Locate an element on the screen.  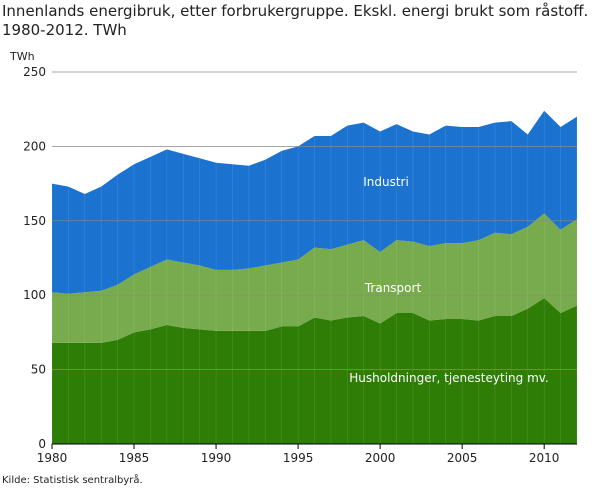
series-label: Husholdninger, tjenesteyting mv. is located at coordinates (449, 378).